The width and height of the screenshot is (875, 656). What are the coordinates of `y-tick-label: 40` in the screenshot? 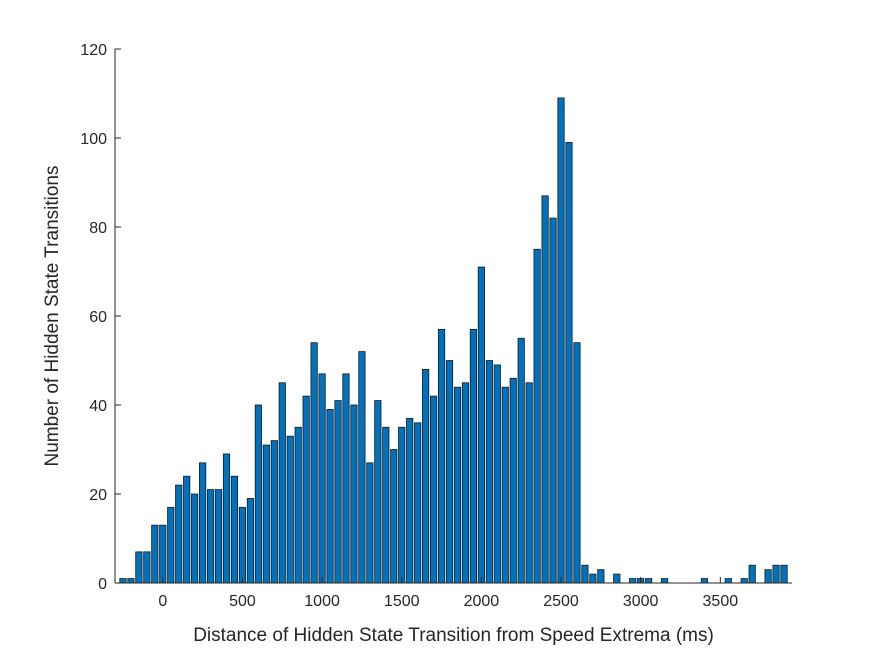 It's located at (98, 406).